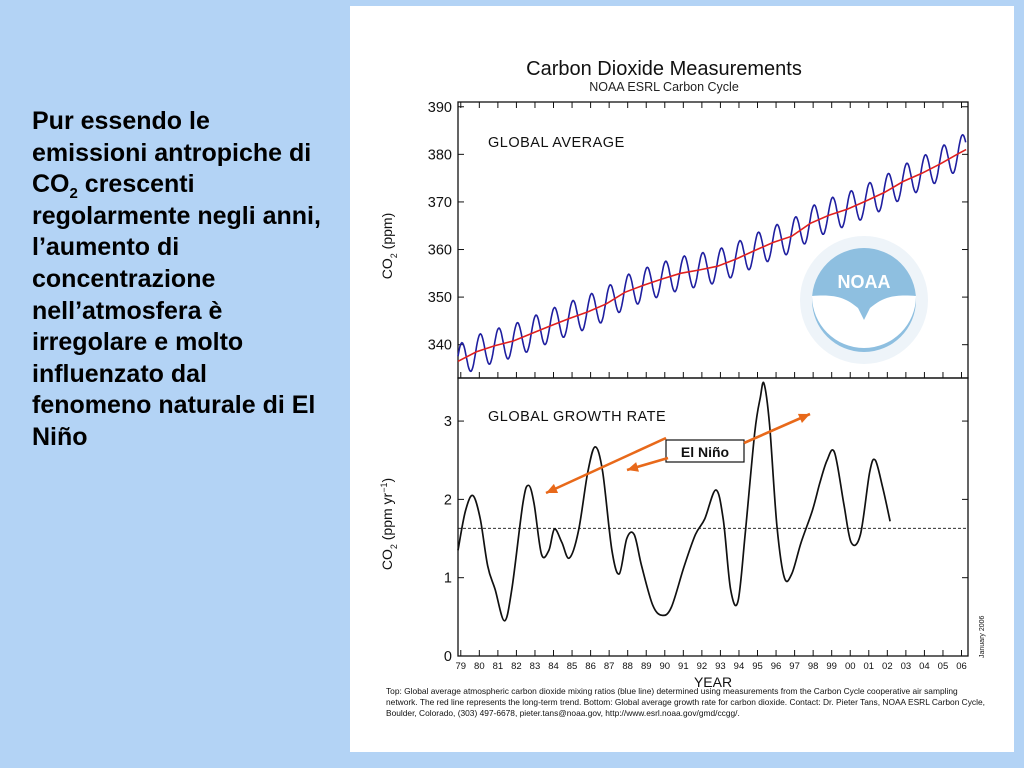  Describe the element at coordinates (590, 666) in the screenshot. I see `bottom-xtick-label: 86` at that location.